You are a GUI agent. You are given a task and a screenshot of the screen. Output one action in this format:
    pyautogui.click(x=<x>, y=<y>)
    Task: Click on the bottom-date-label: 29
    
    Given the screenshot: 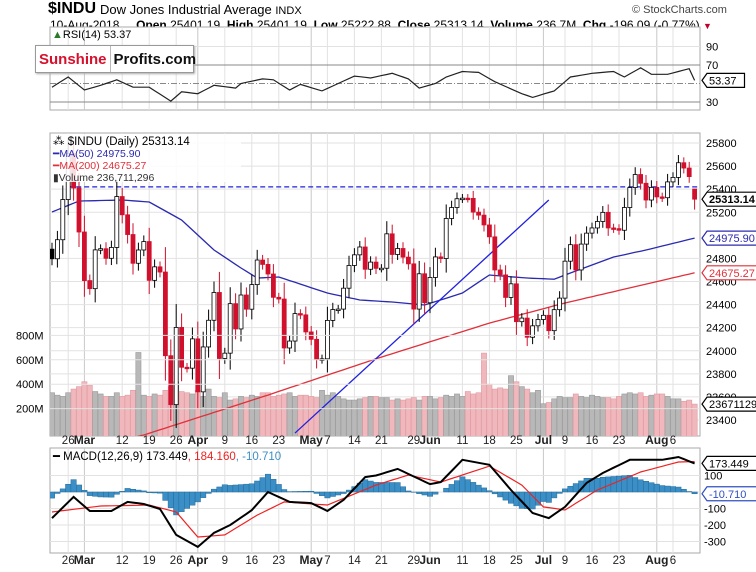 What is the action you would take?
    pyautogui.click(x=413, y=561)
    